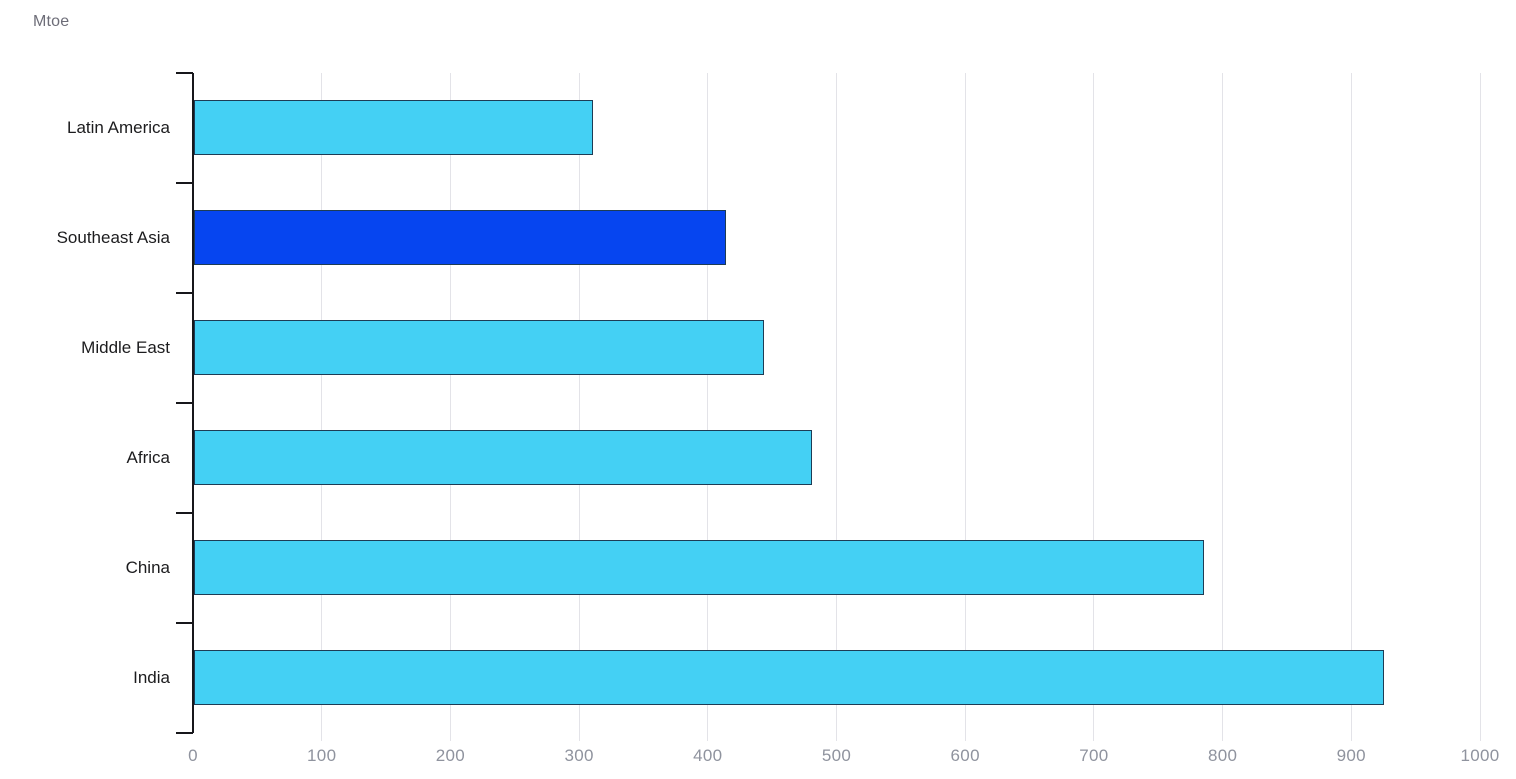 The height and width of the screenshot is (779, 1516). What do you see at coordinates (147, 567) in the screenshot?
I see `category-label-china: China` at bounding box center [147, 567].